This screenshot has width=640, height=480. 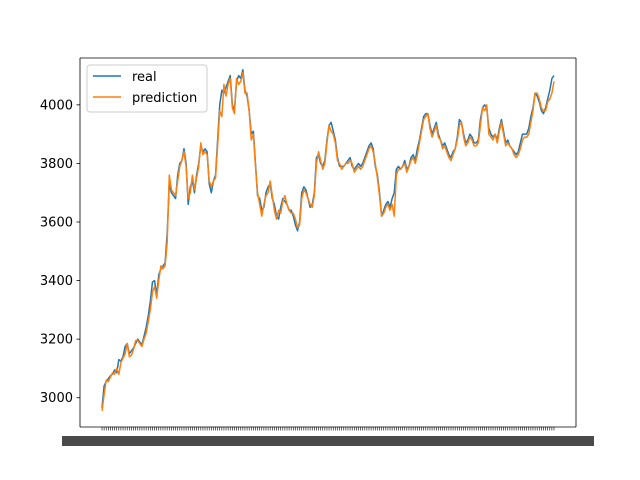 I want to click on y-tick-label: 3000, so click(x=56, y=398).